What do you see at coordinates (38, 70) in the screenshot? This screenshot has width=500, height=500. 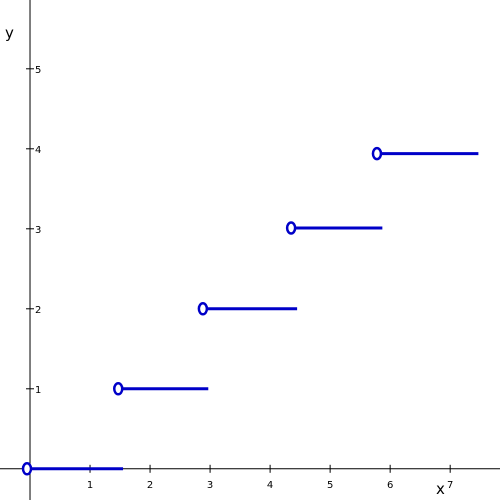 I see `y-tick-label: 5` at bounding box center [38, 70].